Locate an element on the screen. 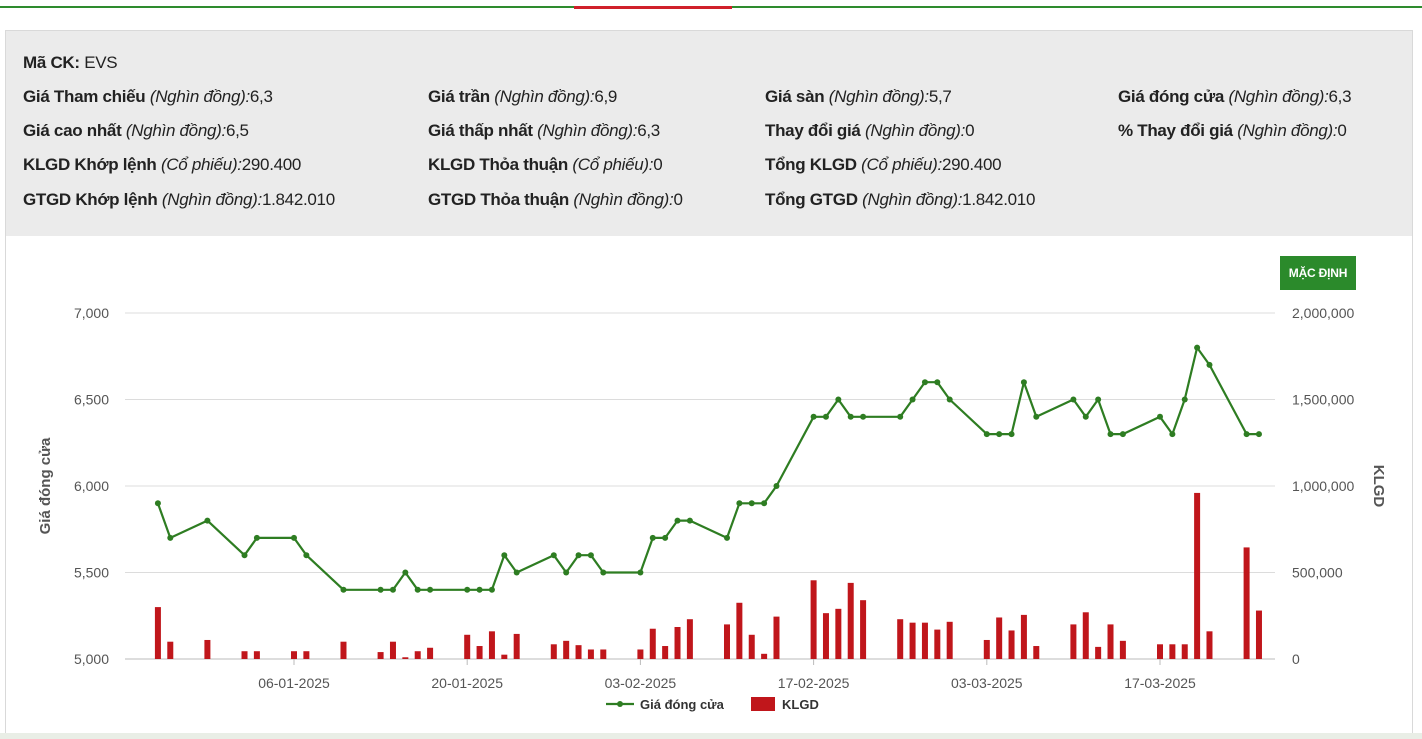 The image size is (1422, 739). info-field-label: Tổng GTGD is located at coordinates (811, 199).